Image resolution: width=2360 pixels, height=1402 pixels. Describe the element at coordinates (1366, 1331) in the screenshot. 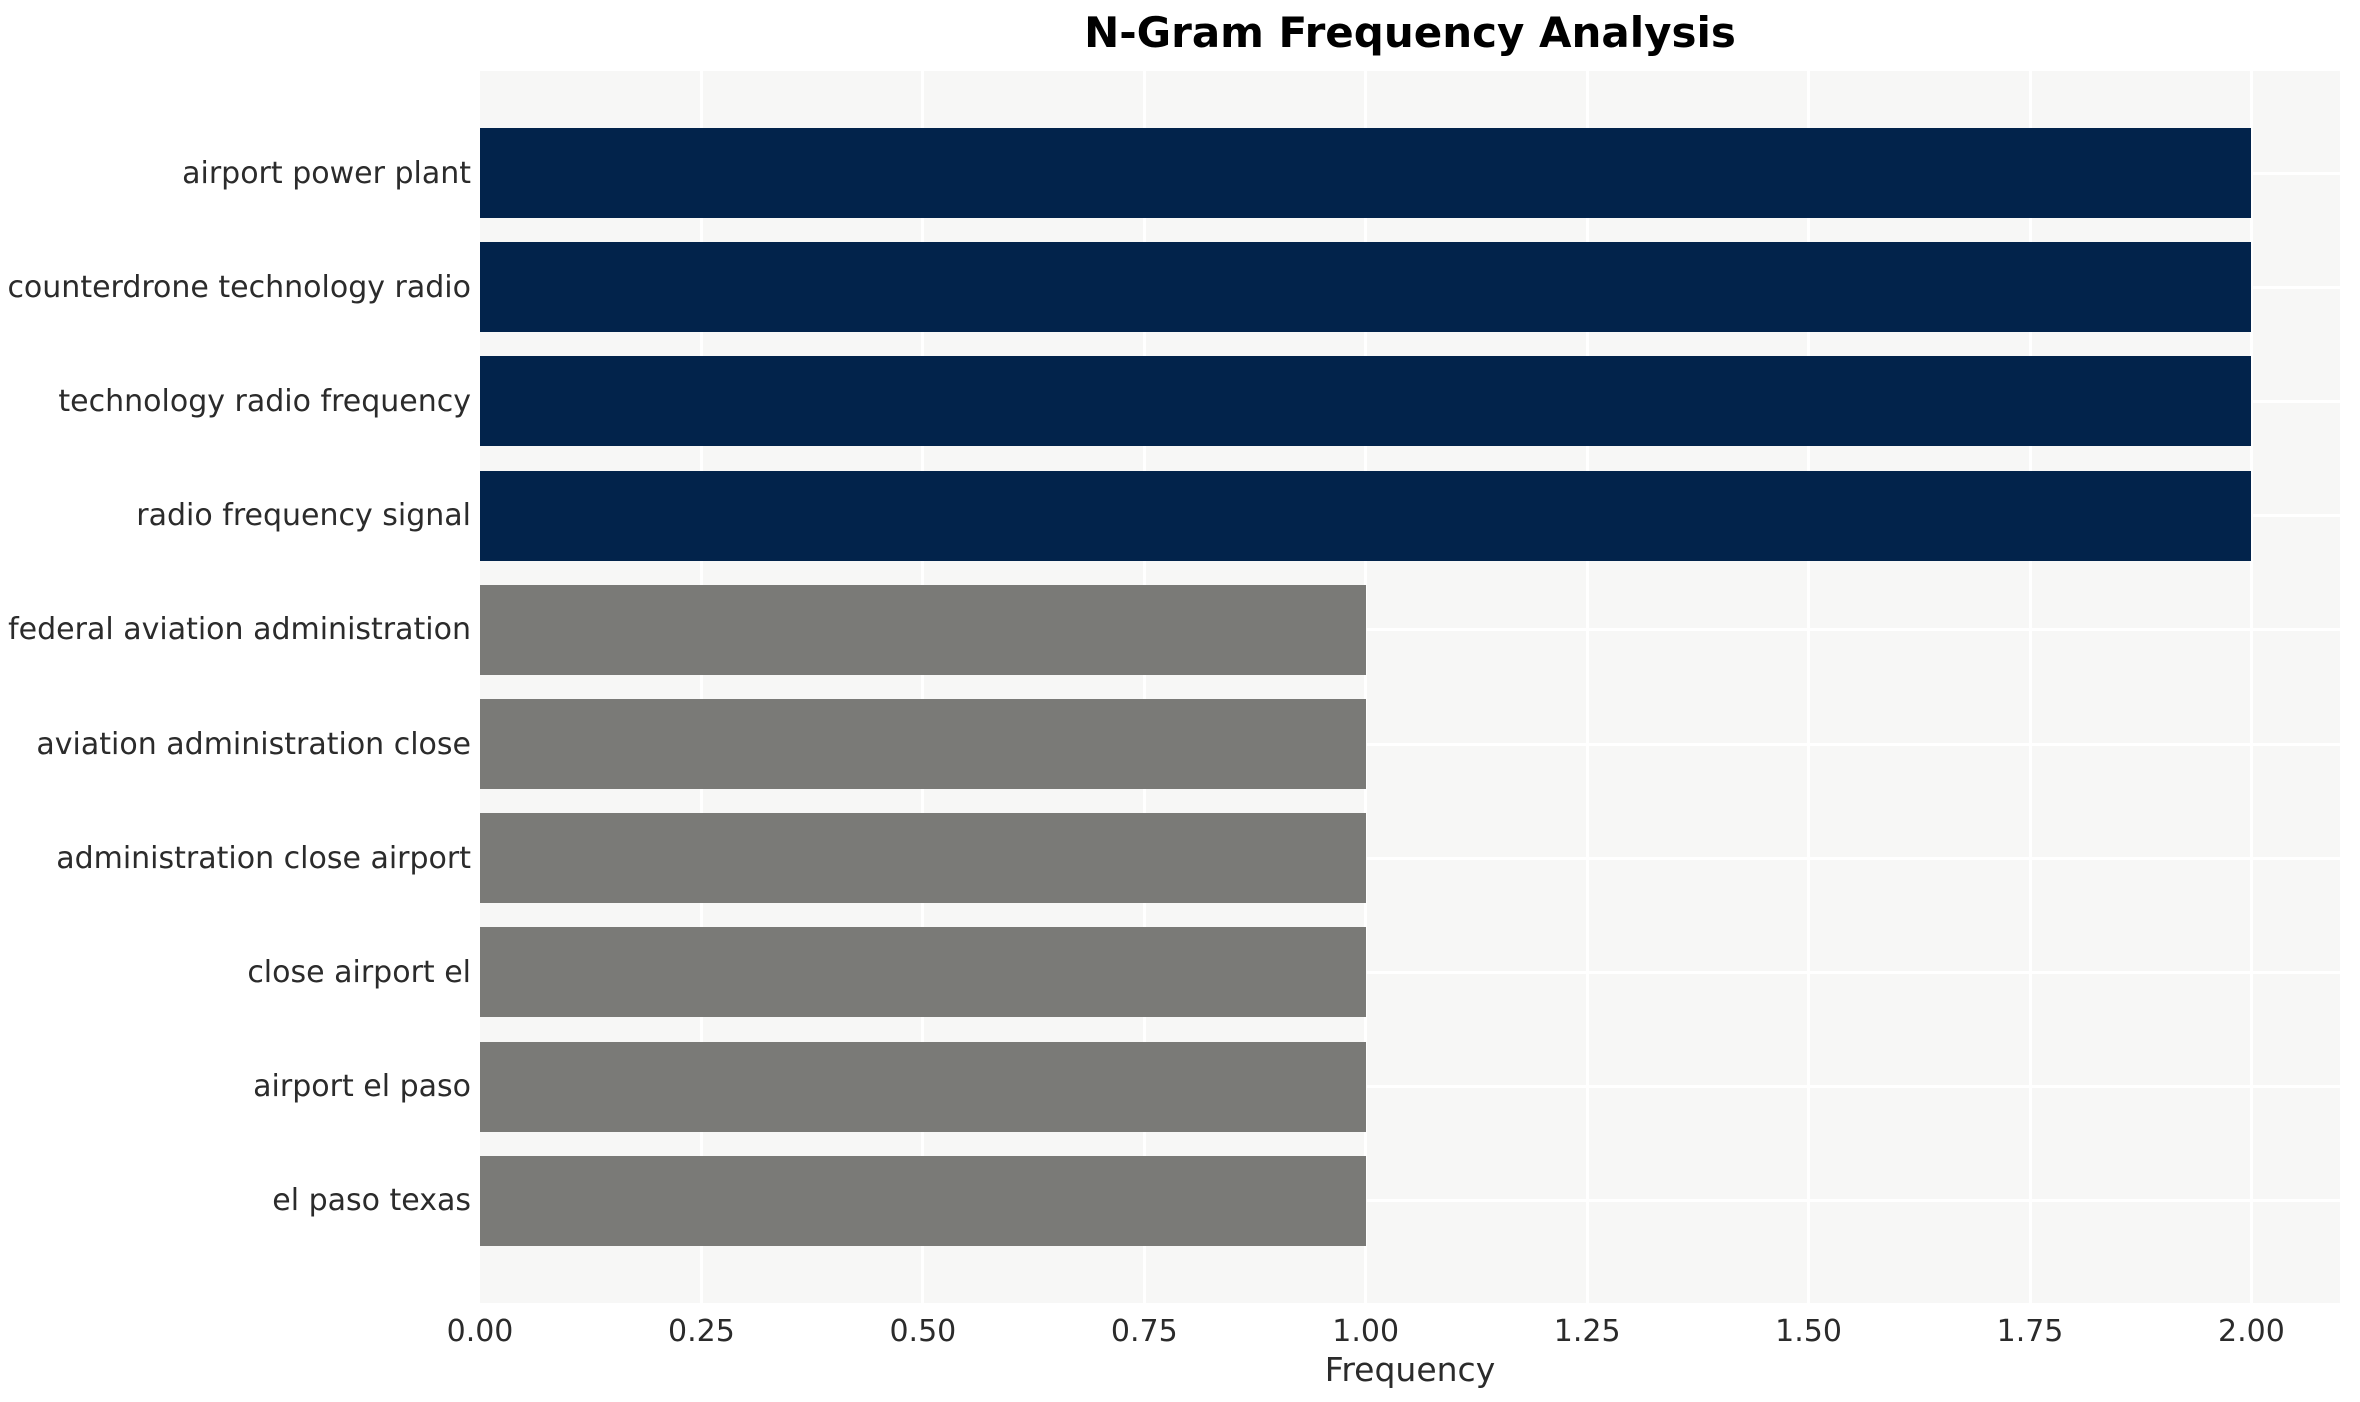

I see `x-tick-label: 1.00` at that location.